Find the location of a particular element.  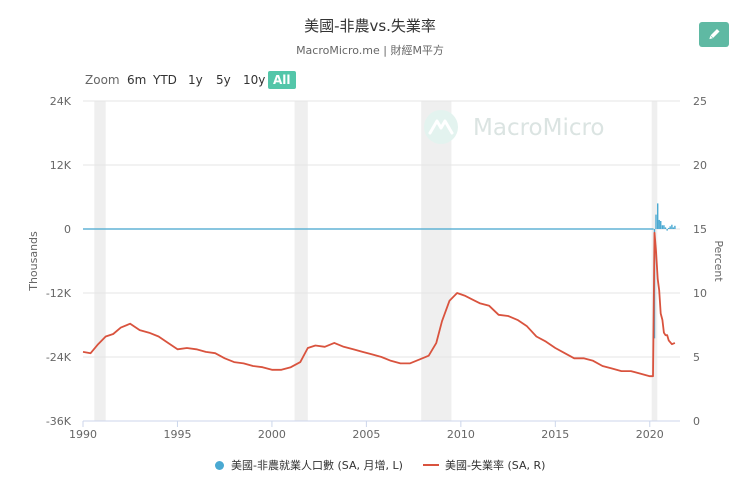

x-tick-label: 2010 is located at coordinates (461, 434).